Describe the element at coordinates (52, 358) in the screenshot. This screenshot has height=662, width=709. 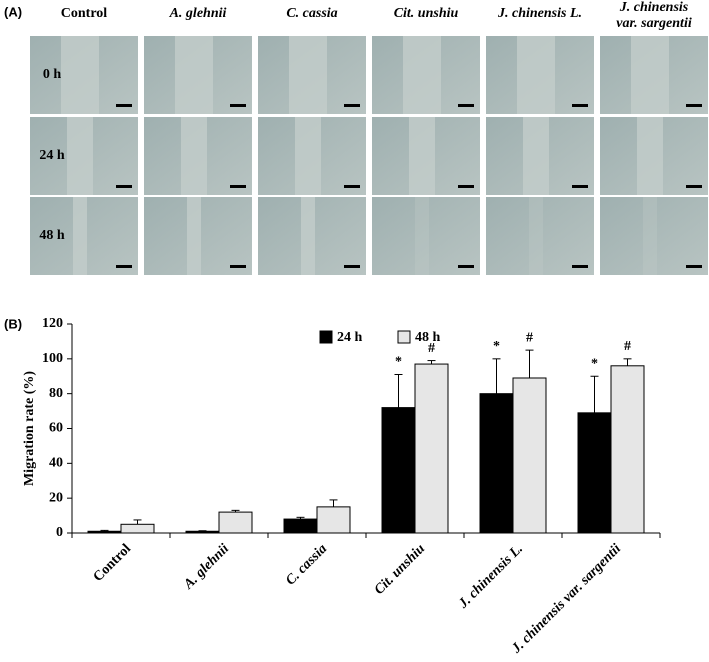
I see `y-tick-label: 100` at that location.